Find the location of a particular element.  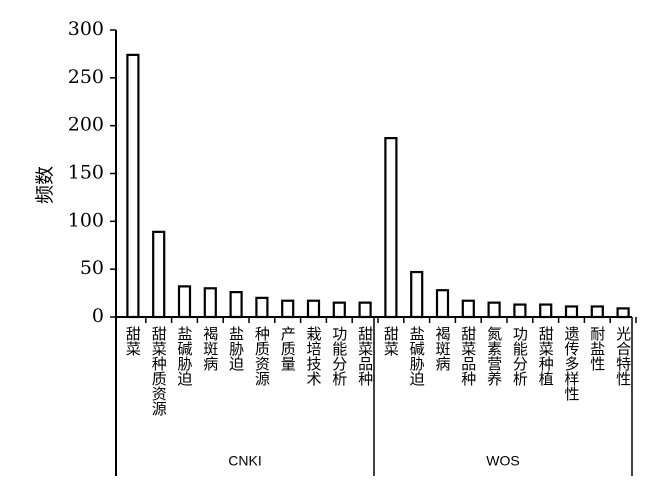

y-axis-label: 频数 is located at coordinates (45, 185).